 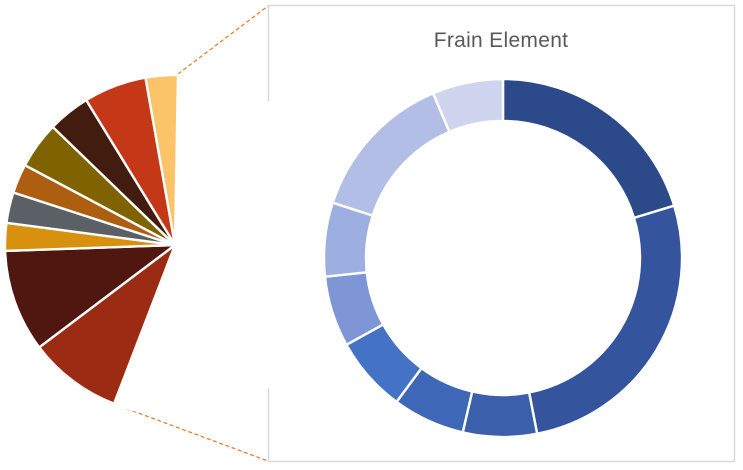 I want to click on primary-pie-slice-brick-red, so click(x=107, y=324).